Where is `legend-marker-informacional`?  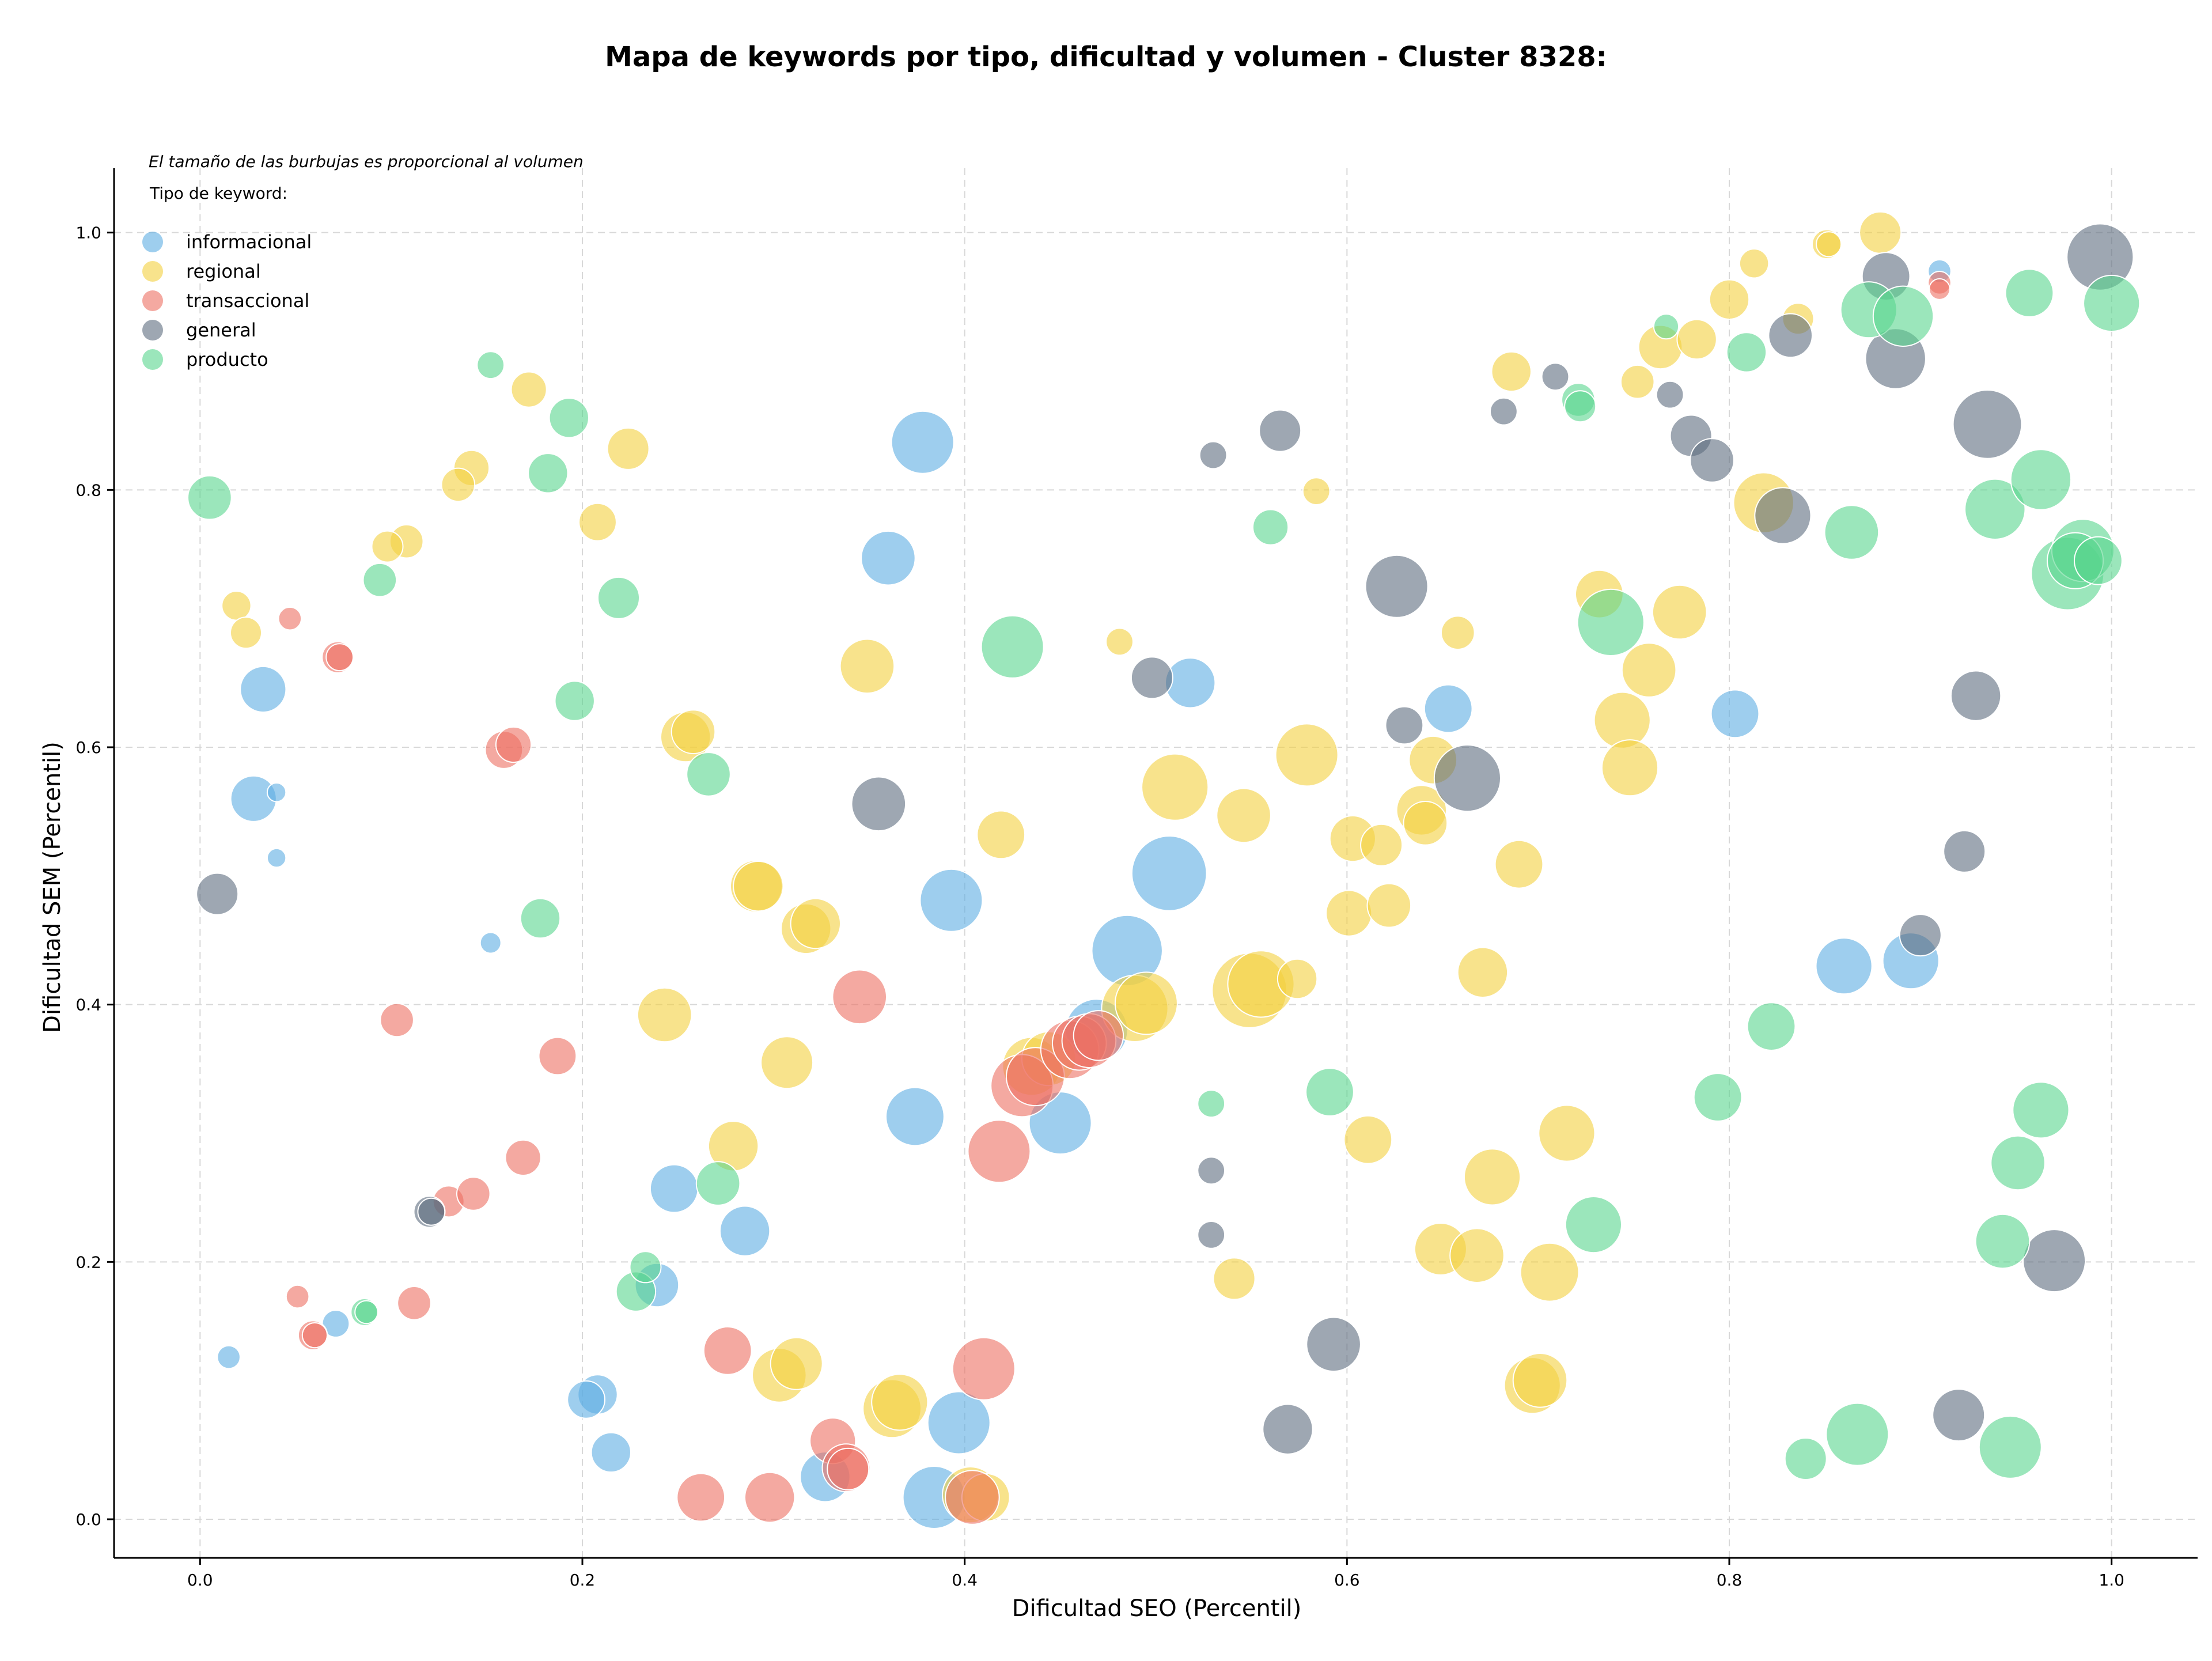 legend-marker-informacional is located at coordinates (152, 242).